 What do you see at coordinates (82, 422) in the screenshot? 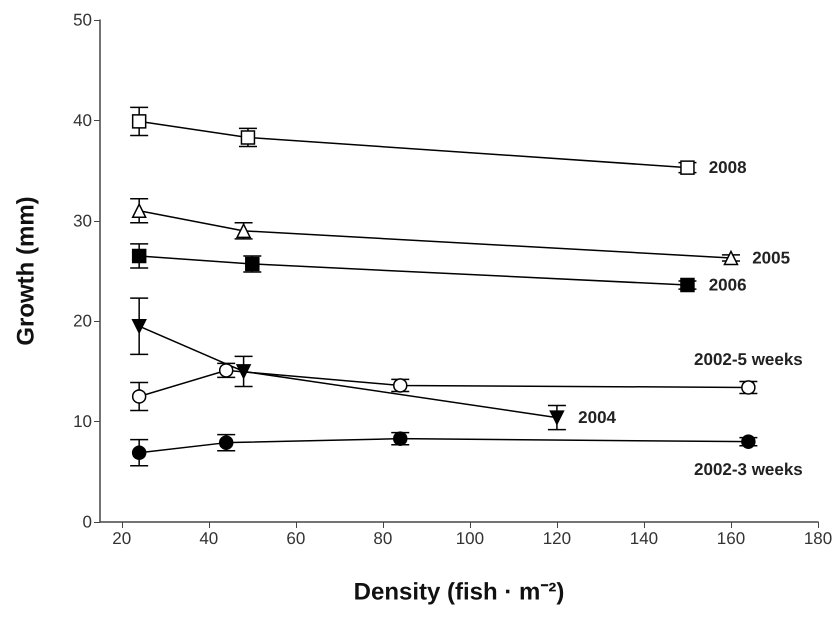
I see `y-tick-label: 10` at bounding box center [82, 422].